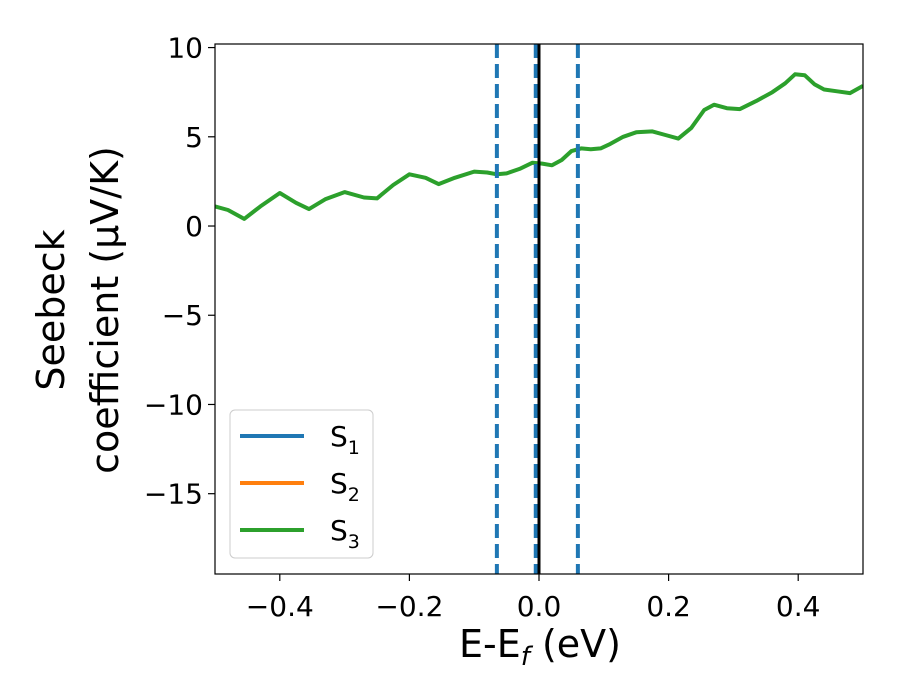 This screenshot has width=900, height=700. What do you see at coordinates (354, 542) in the screenshot?
I see `legend-label-sub: 3` at bounding box center [354, 542].